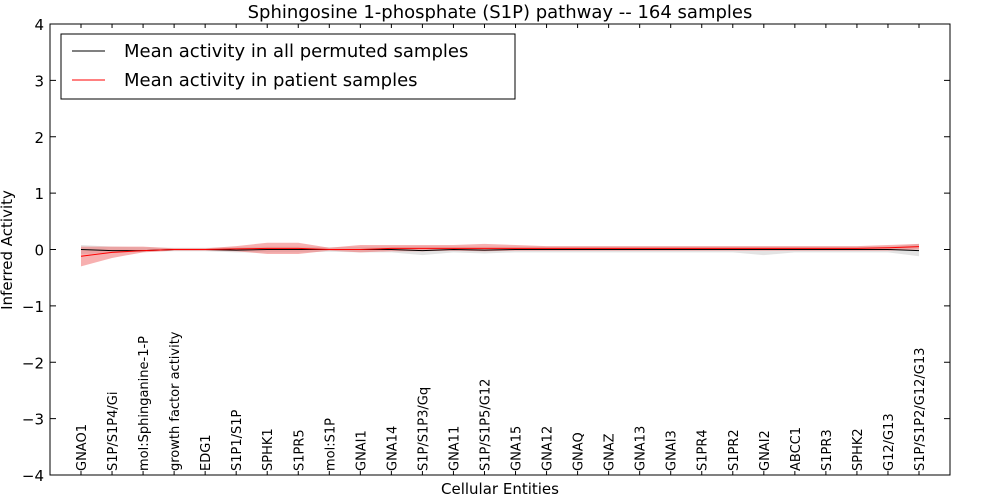 This screenshot has width=1000, height=500. Describe the element at coordinates (271, 80) in the screenshot. I see `legend-label-1: Mean activity in patient samples` at that location.